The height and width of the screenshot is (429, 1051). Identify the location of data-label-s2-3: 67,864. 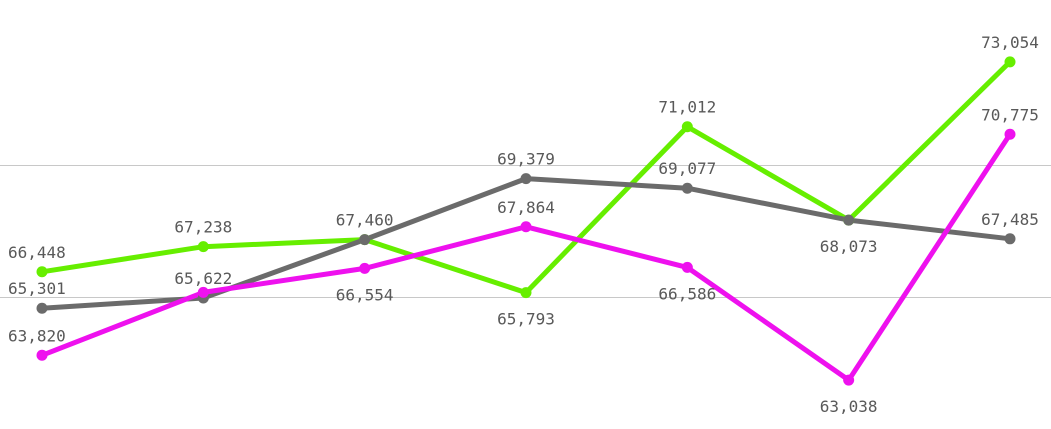
(526, 207).